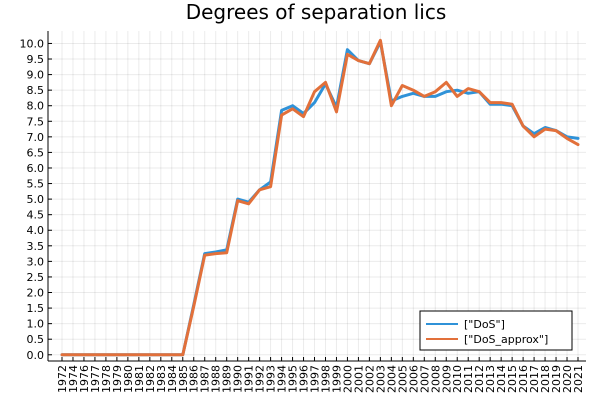 The width and height of the screenshot is (600, 400). I want to click on x-tick-label: 2008, so click(435, 379).